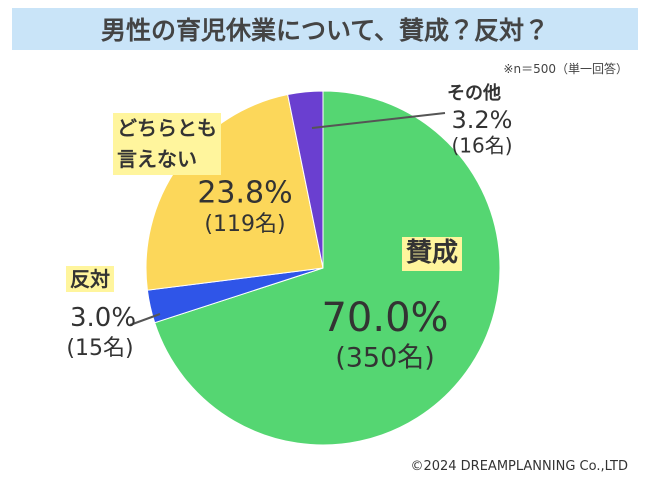 This screenshot has height=488, width=650. What do you see at coordinates (432, 254) in the screenshot?
I see `category-label: 賛成` at bounding box center [432, 254].